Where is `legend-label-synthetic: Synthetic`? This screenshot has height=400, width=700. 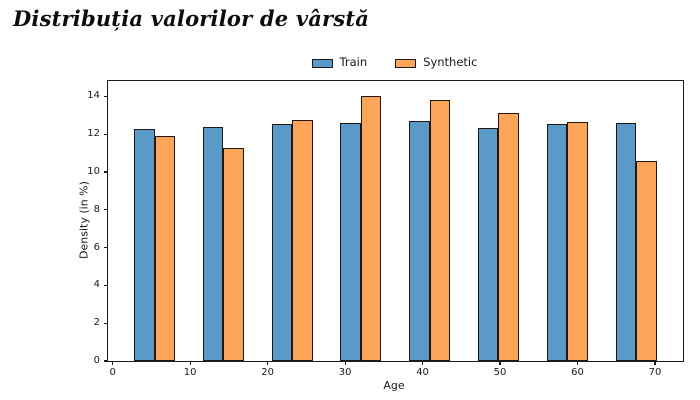
legend-label-synthetic: Synthetic is located at coordinates (450, 62).